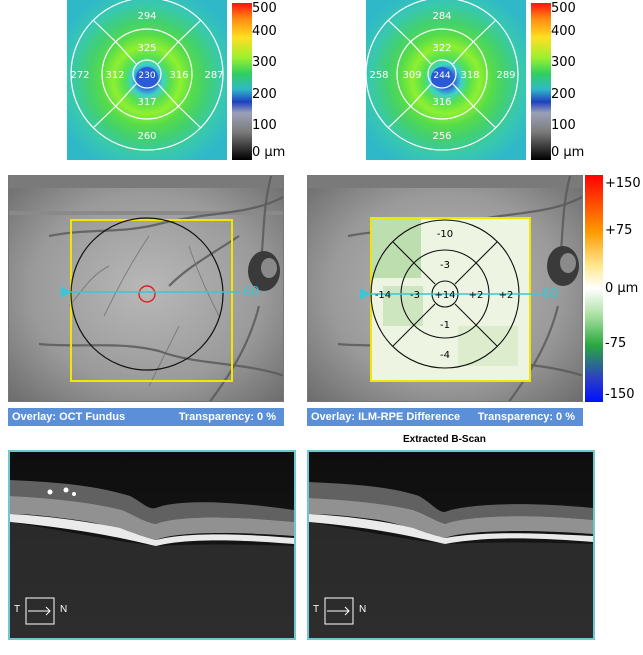 This screenshot has width=643, height=655. Describe the element at coordinates (242, 81) in the screenshot. I see `thickness-color-scale-left` at that location.